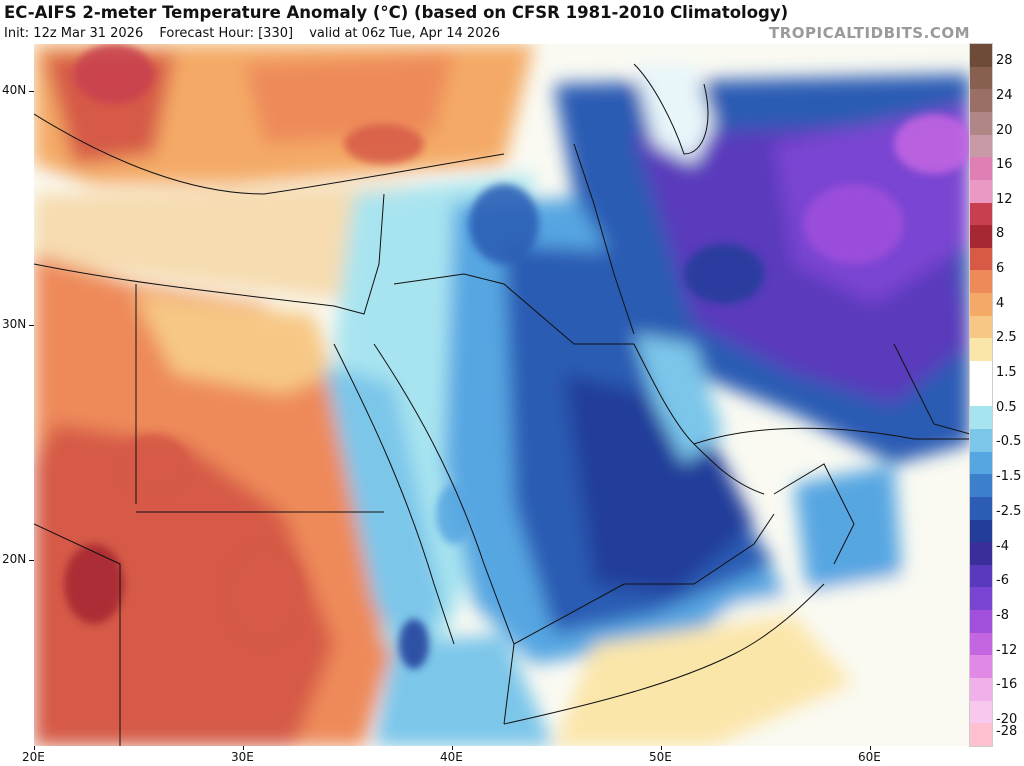  Describe the element at coordinates (1000, 233) in the screenshot. I see `colorbar-label: 8` at that location.